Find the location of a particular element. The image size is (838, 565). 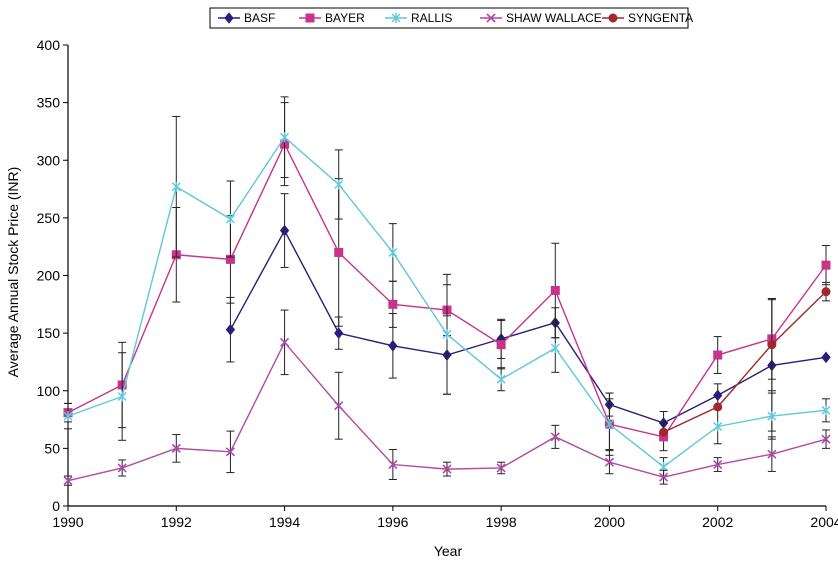

x-tick-label: 1994 is located at coordinates (284, 522).